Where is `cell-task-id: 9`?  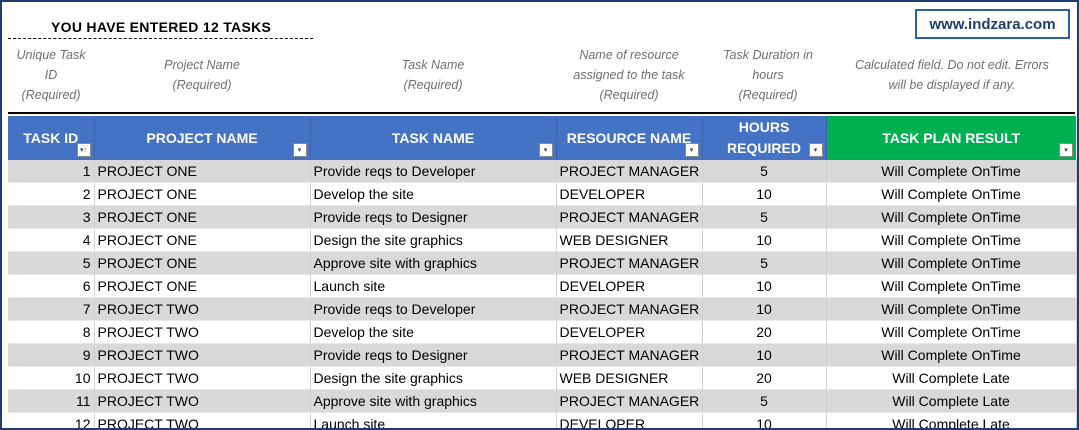
cell-task-id: 9 is located at coordinates (51, 355).